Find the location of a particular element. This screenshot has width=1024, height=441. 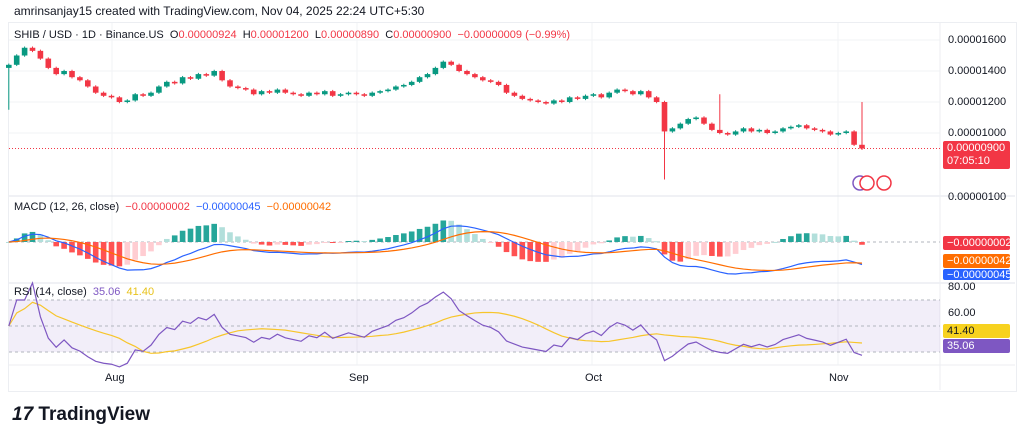

logo-text: TradingView is located at coordinates (94, 414).